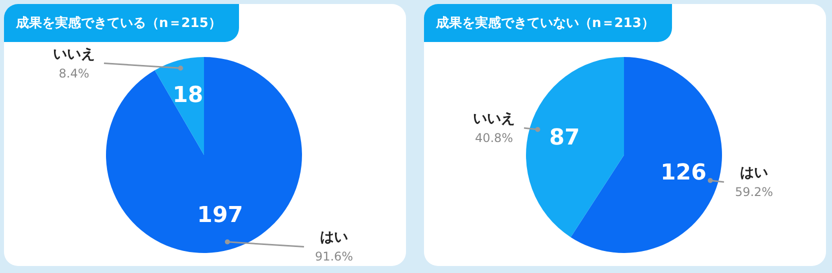 This screenshot has height=273, width=832. What do you see at coordinates (494, 138) in the screenshot?
I see `text: 40.8%` at bounding box center [494, 138].